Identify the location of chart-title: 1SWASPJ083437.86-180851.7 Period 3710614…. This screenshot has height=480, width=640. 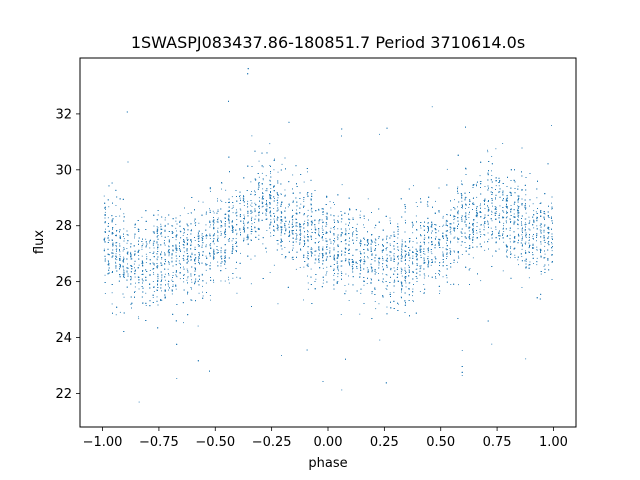
(328, 42).